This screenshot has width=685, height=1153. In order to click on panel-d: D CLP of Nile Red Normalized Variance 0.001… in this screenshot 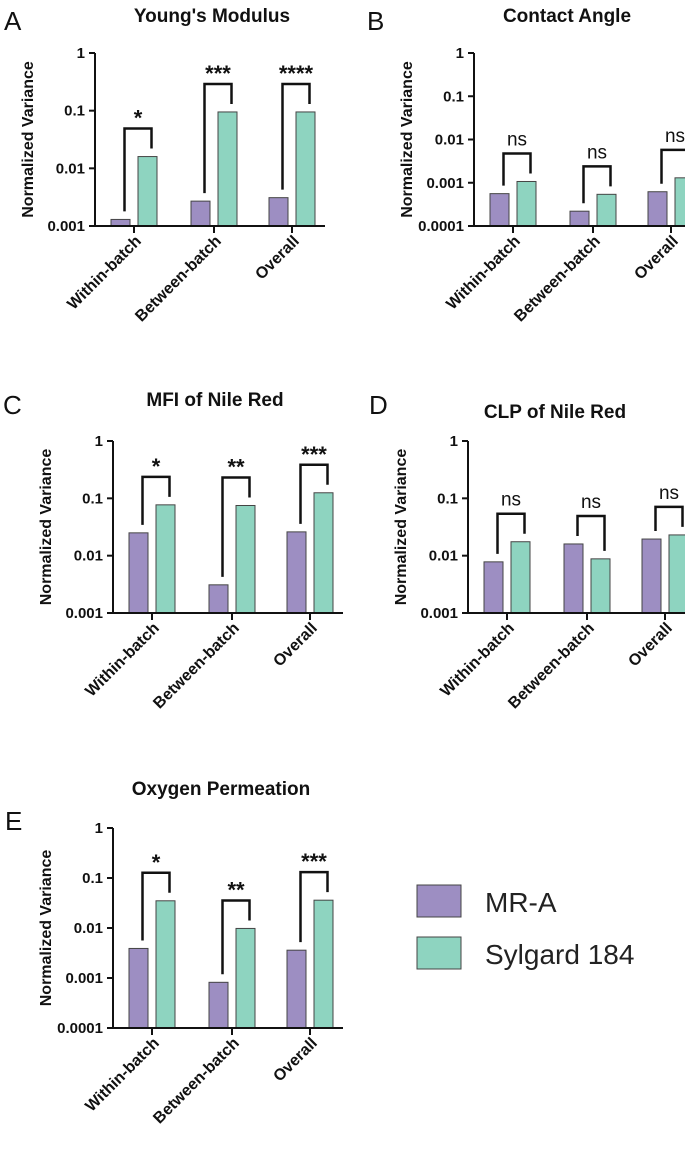, I will do `click(527, 551)`.